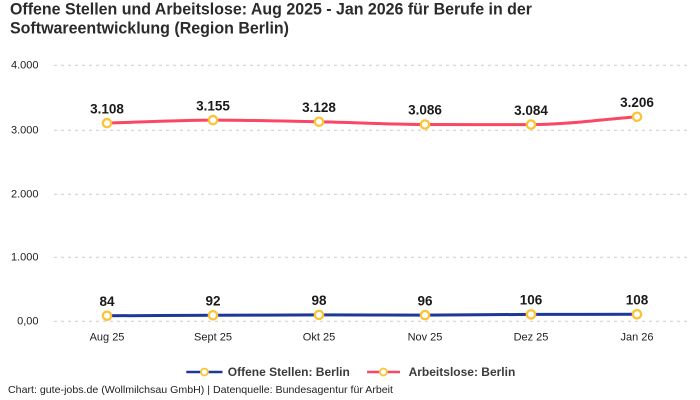 This screenshot has width=700, height=400. Describe the element at coordinates (462, 372) in the screenshot. I see `svg-text: Arbeitslose: Berlin` at that location.